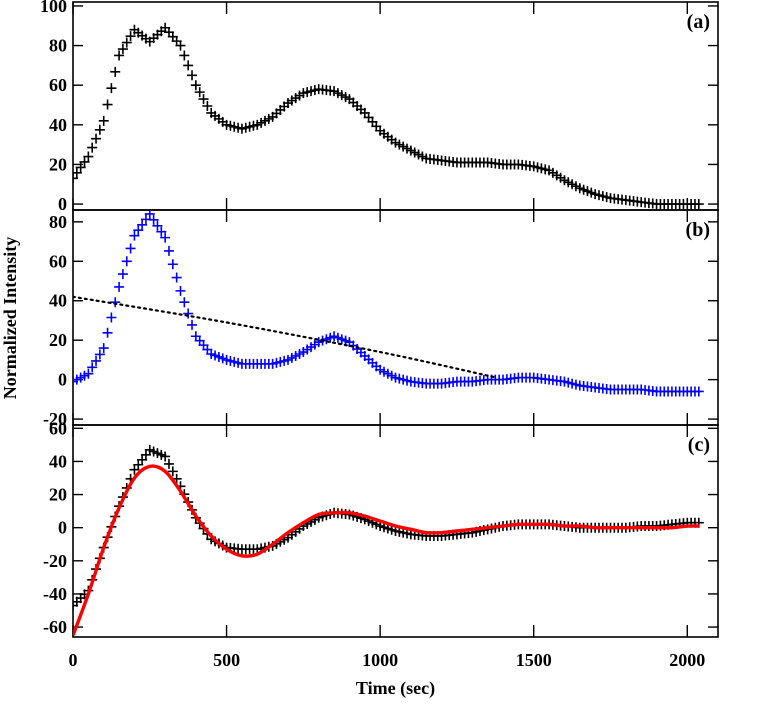 Image resolution: width=763 pixels, height=707 pixels. Describe the element at coordinates (55, 594) in the screenshot. I see `y-tick-label: -40` at that location.